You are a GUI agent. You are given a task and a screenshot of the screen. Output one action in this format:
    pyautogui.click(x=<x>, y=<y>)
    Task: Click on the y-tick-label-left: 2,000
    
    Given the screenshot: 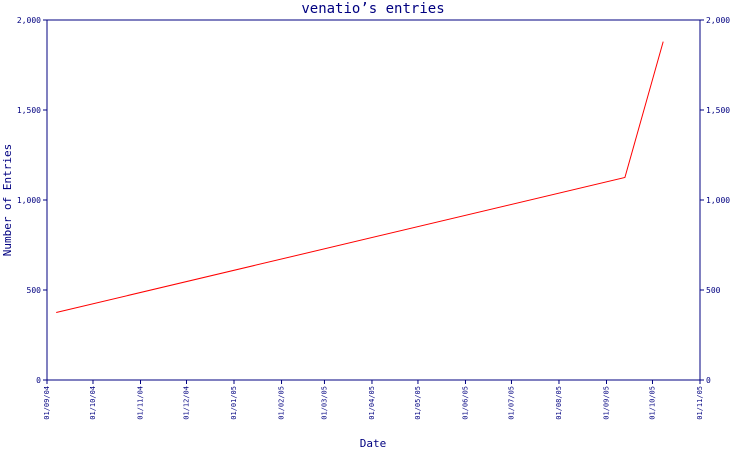 What is the action you would take?
    pyautogui.click(x=29, y=20)
    